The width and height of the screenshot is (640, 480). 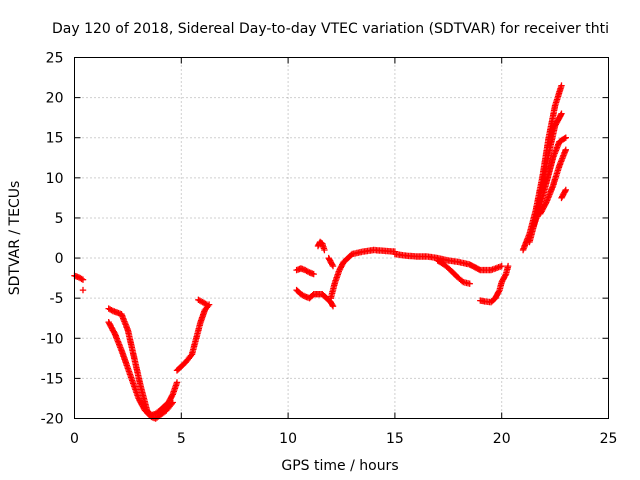 What do you see at coordinates (52, 420) in the screenshot?
I see `y-tick-label: -20` at bounding box center [52, 420].